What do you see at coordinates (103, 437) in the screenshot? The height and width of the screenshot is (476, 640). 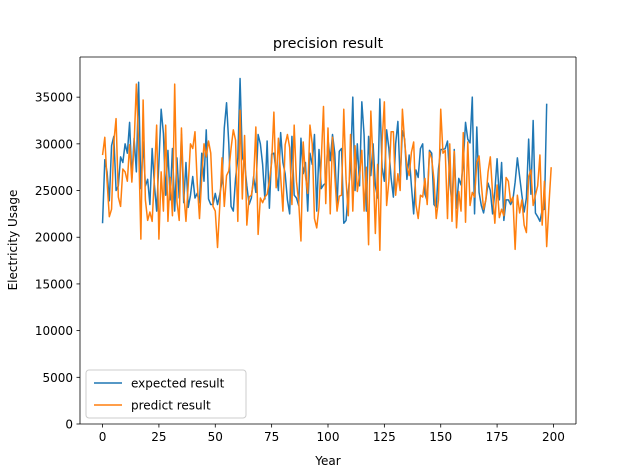 I see `x-tick-label: 0` at bounding box center [103, 437].